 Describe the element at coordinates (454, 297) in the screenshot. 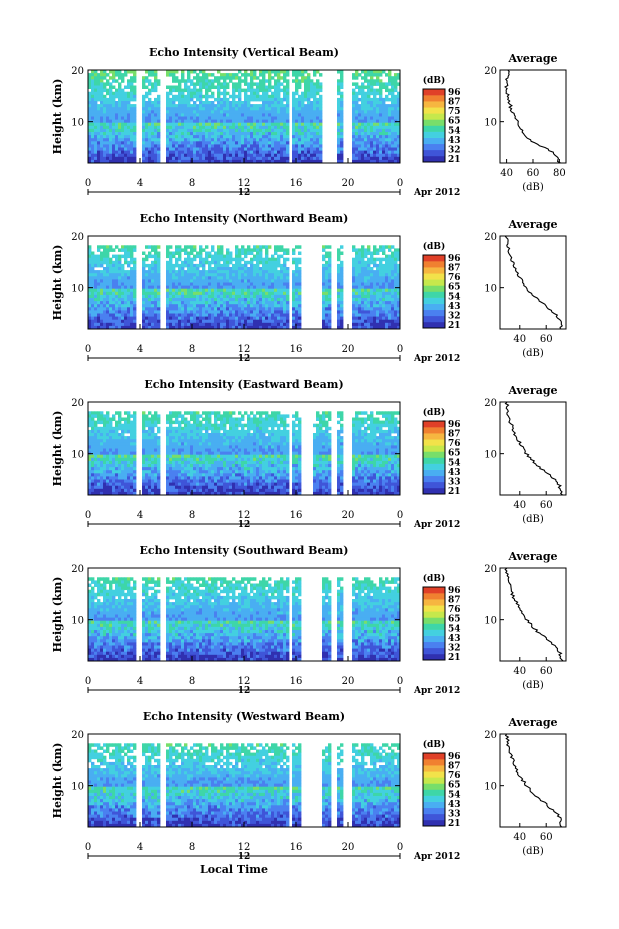

I see `colorbar-tick-label: 54` at that location.